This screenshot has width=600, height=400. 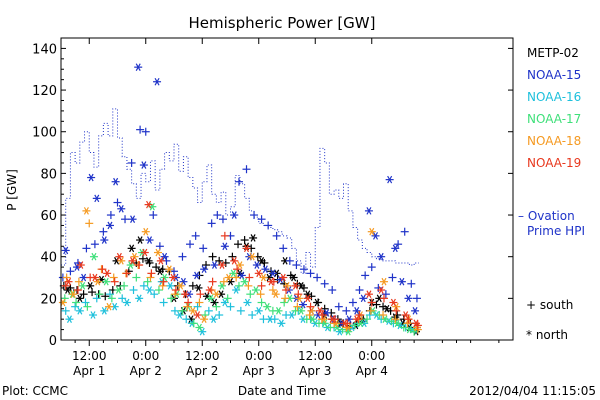 I want to click on x-tick-time-label: 0:00, so click(x=145, y=356).